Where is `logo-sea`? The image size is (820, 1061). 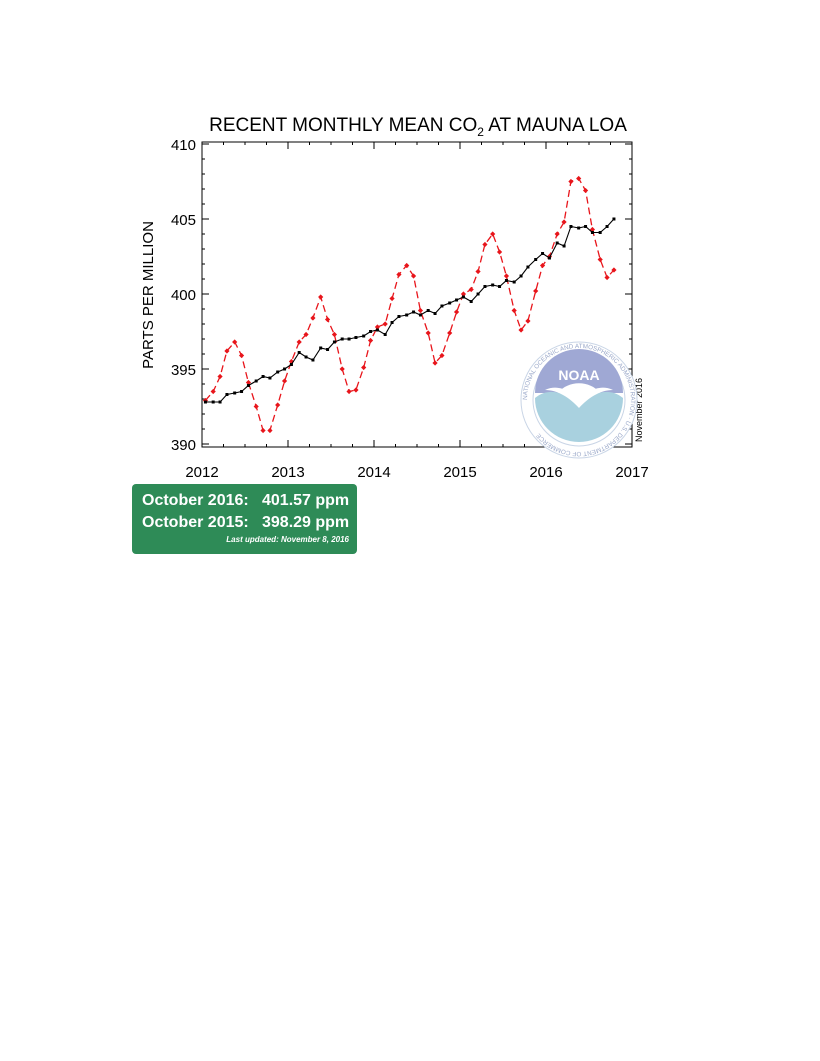 logo-sea is located at coordinates (579, 416).